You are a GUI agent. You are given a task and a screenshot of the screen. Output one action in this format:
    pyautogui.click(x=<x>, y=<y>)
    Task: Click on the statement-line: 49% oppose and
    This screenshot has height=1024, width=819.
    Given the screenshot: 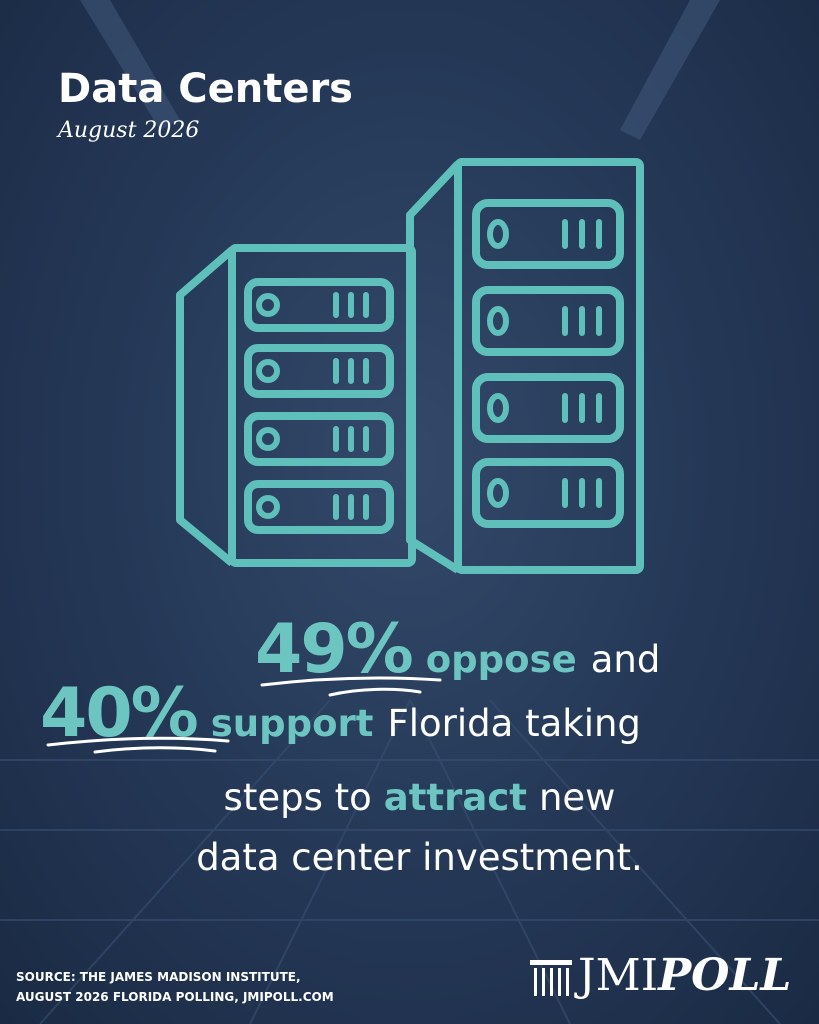 What is the action you would take?
    pyautogui.click(x=457, y=650)
    